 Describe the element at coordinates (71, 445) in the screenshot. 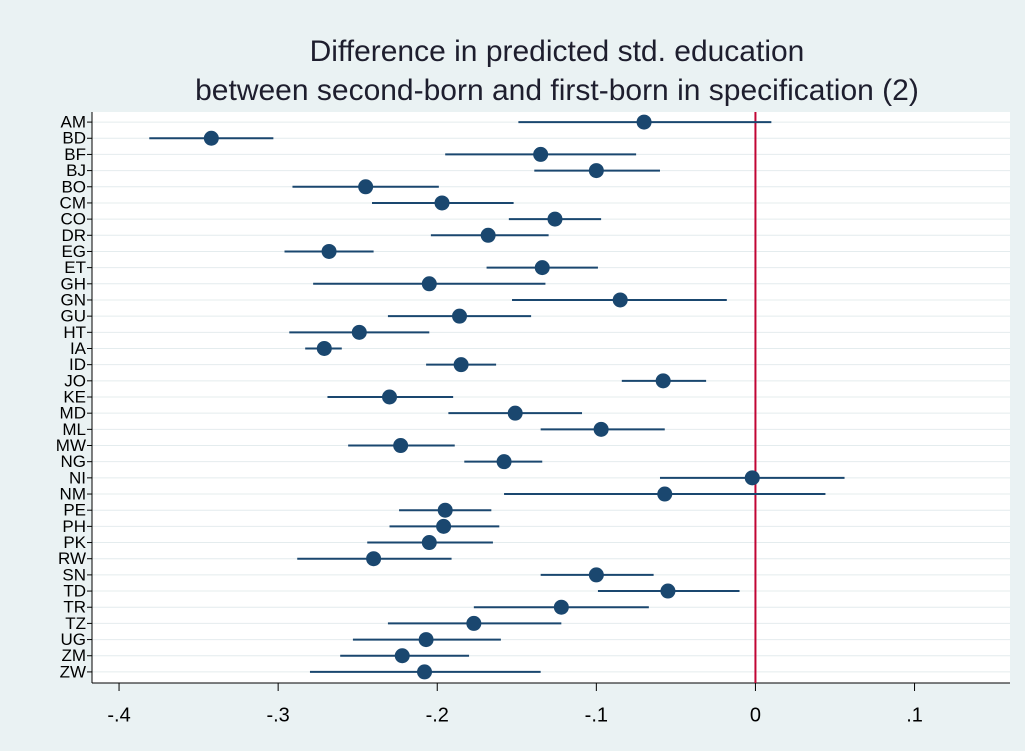

I see `y-tick-label: MW` at that location.